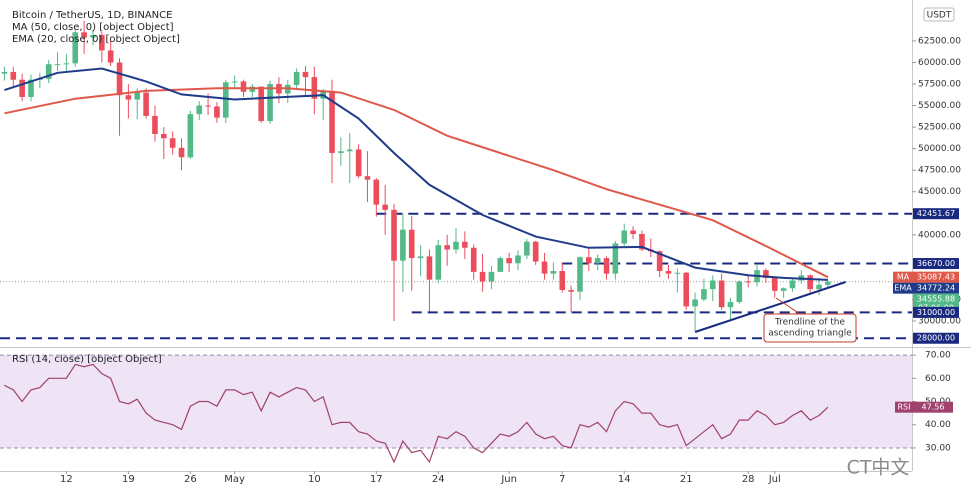  What do you see at coordinates (939, 41) in the screenshot?
I see `y-tick-label: 62500.00` at bounding box center [939, 41].